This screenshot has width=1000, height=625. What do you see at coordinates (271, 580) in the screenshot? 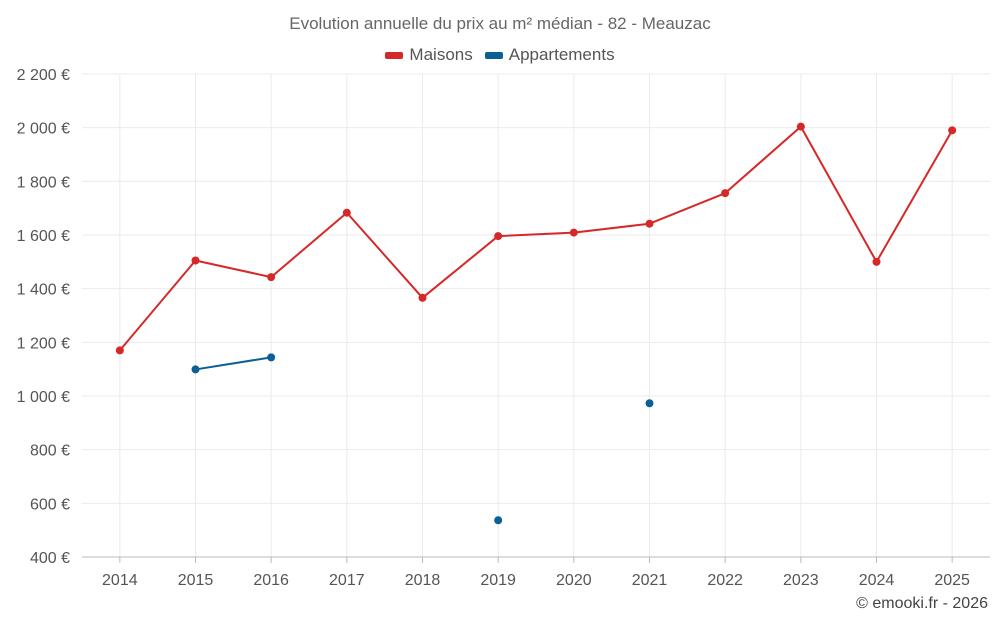
I see `x-tick-label: 2016` at bounding box center [271, 580].